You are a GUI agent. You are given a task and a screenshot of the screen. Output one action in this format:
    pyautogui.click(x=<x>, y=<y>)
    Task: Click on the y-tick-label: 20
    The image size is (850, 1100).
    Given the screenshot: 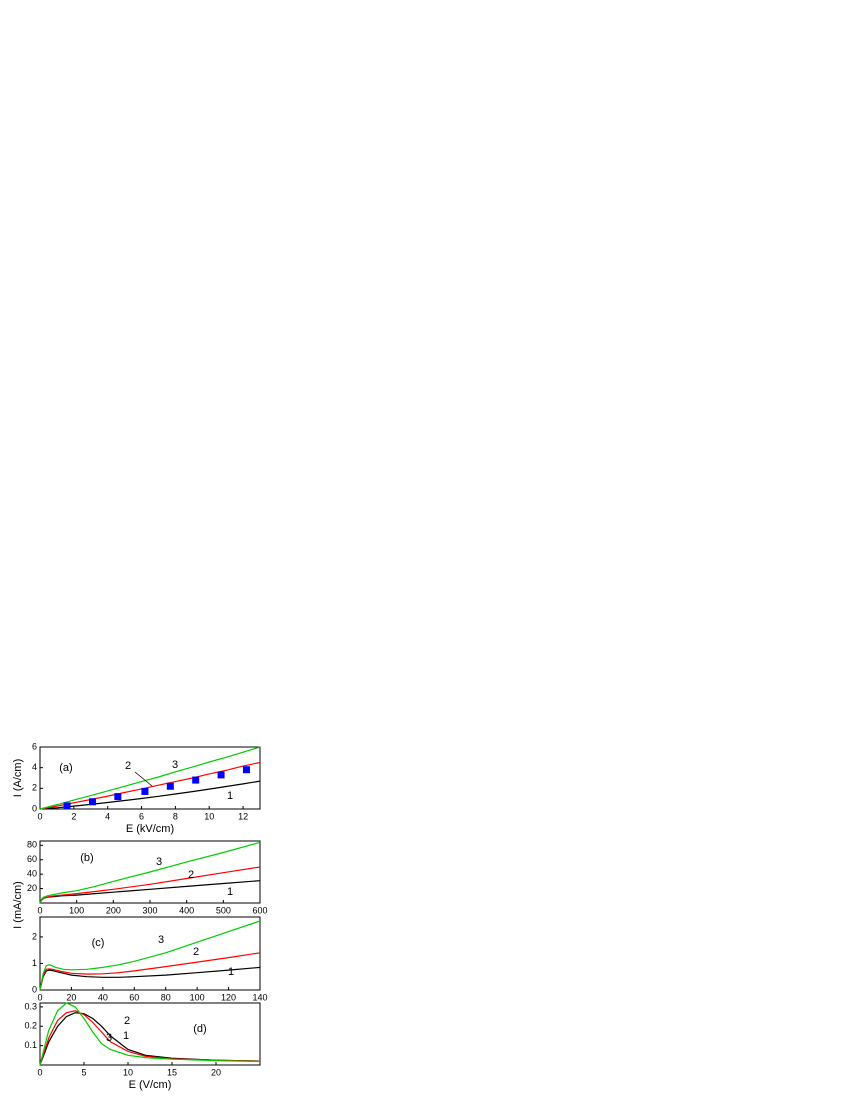 What is the action you would take?
    pyautogui.click(x=32, y=888)
    